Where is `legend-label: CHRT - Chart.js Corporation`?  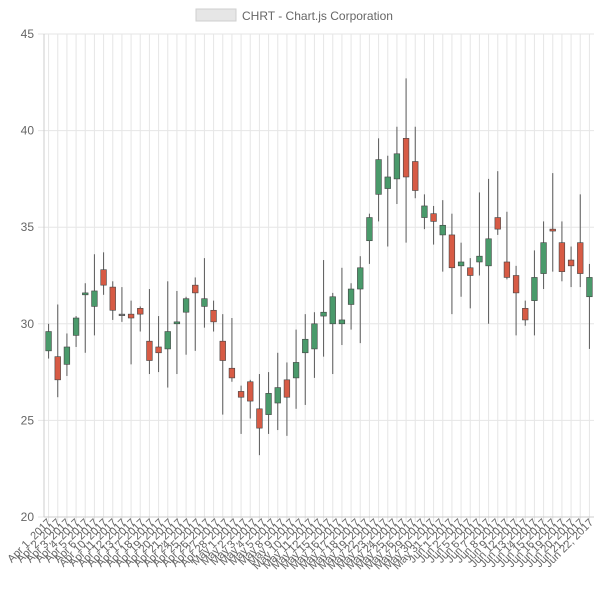 legend-label: CHRT - Chart.js Corporation is located at coordinates (317, 16).